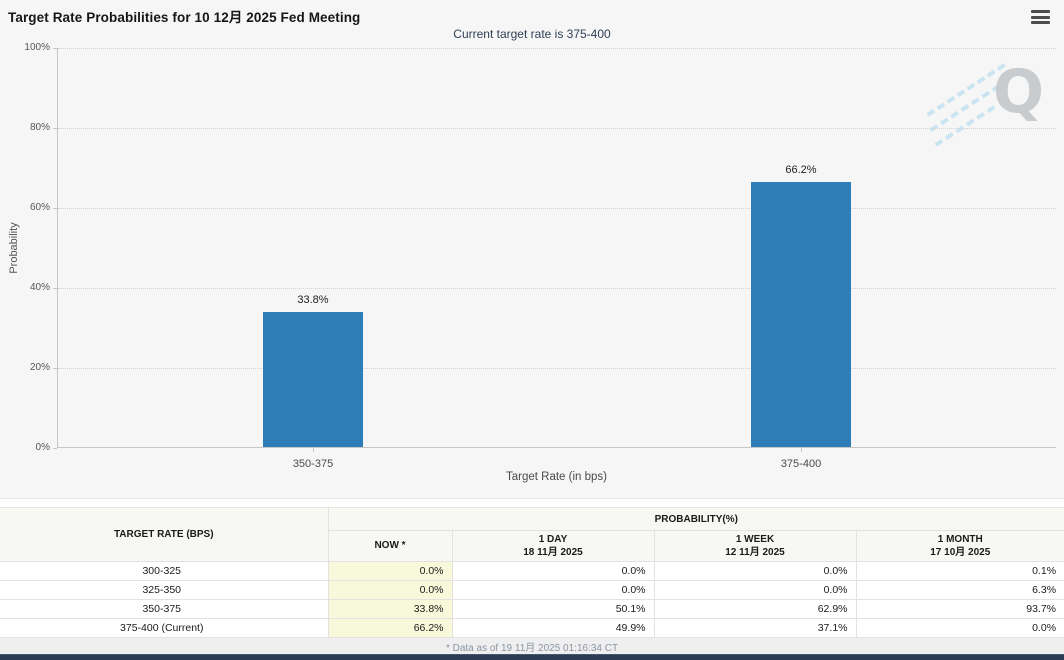 The width and height of the screenshot is (1064, 660). Describe the element at coordinates (390, 628) in the screenshot. I see `now-value-cell: 66.2%` at that location.